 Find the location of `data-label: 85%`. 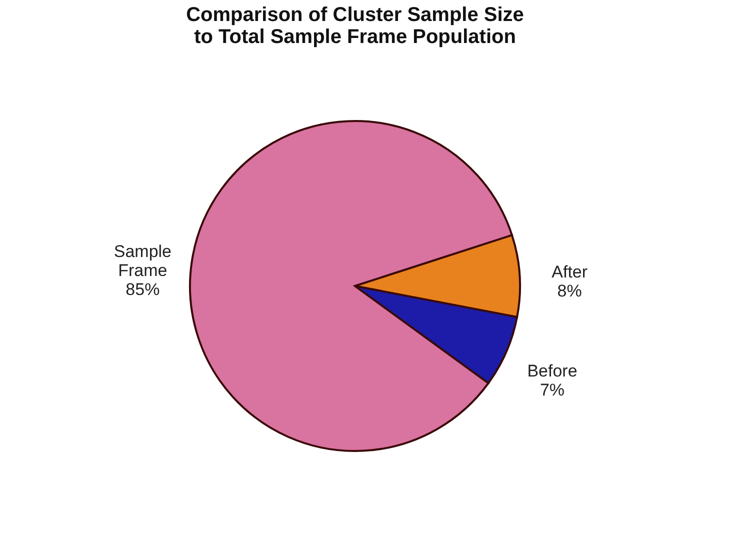

data-label: 85% is located at coordinates (143, 290).